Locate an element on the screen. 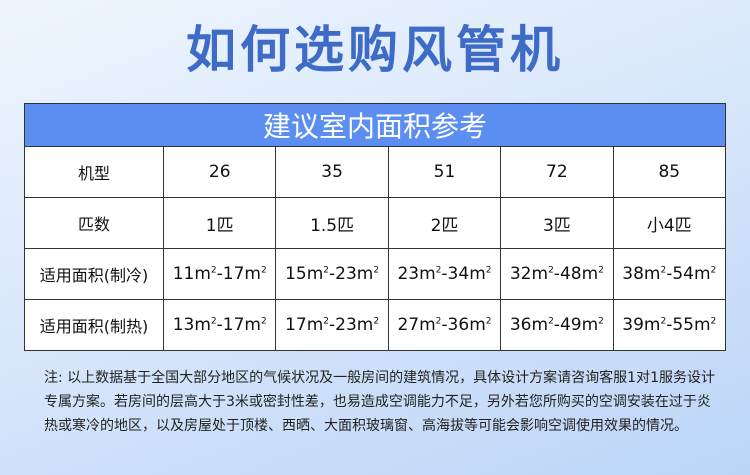 This screenshot has width=750, height=475. table-cell: 13m2-17m2 is located at coordinates (219, 325).